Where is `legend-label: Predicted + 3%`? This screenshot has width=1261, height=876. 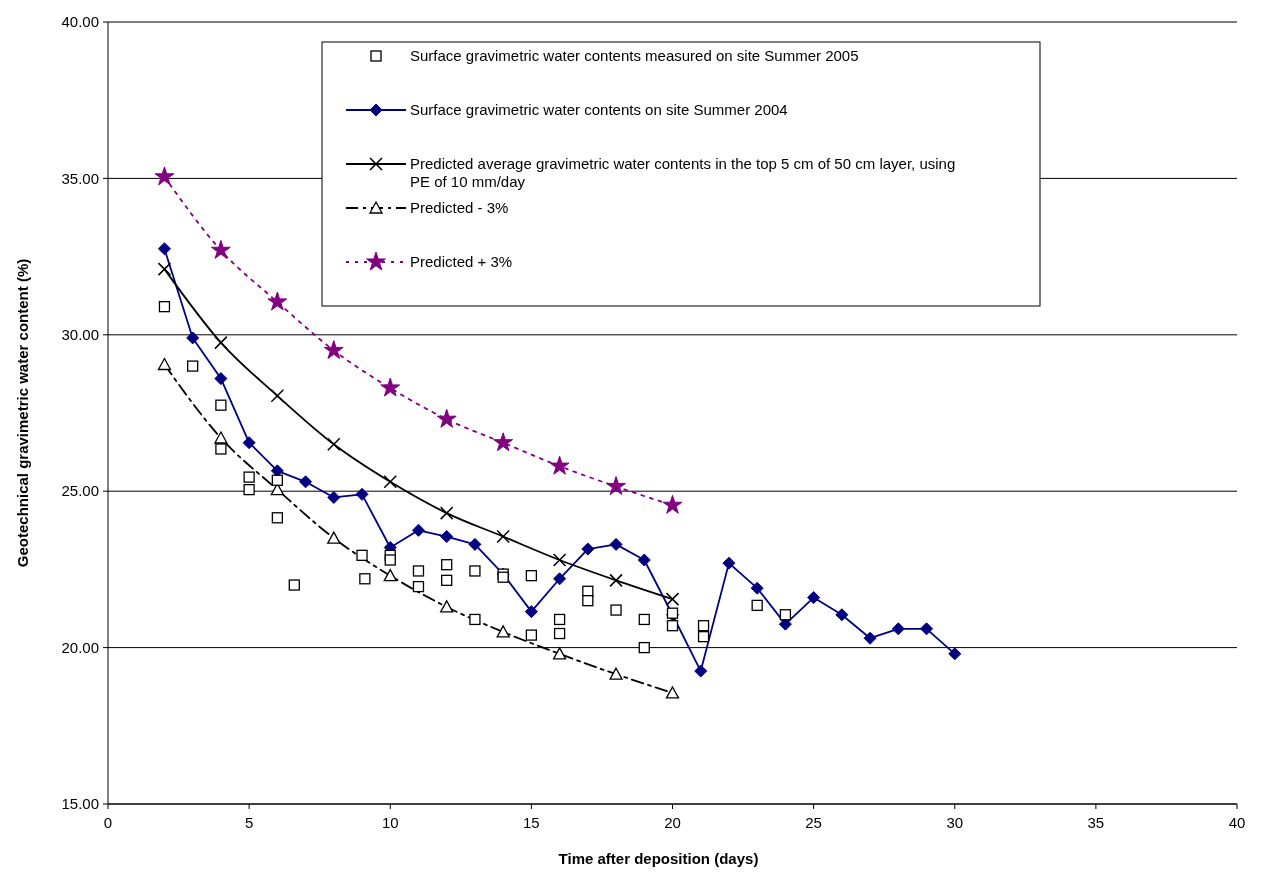 legend-label: Predicted + 3% is located at coordinates (461, 262).